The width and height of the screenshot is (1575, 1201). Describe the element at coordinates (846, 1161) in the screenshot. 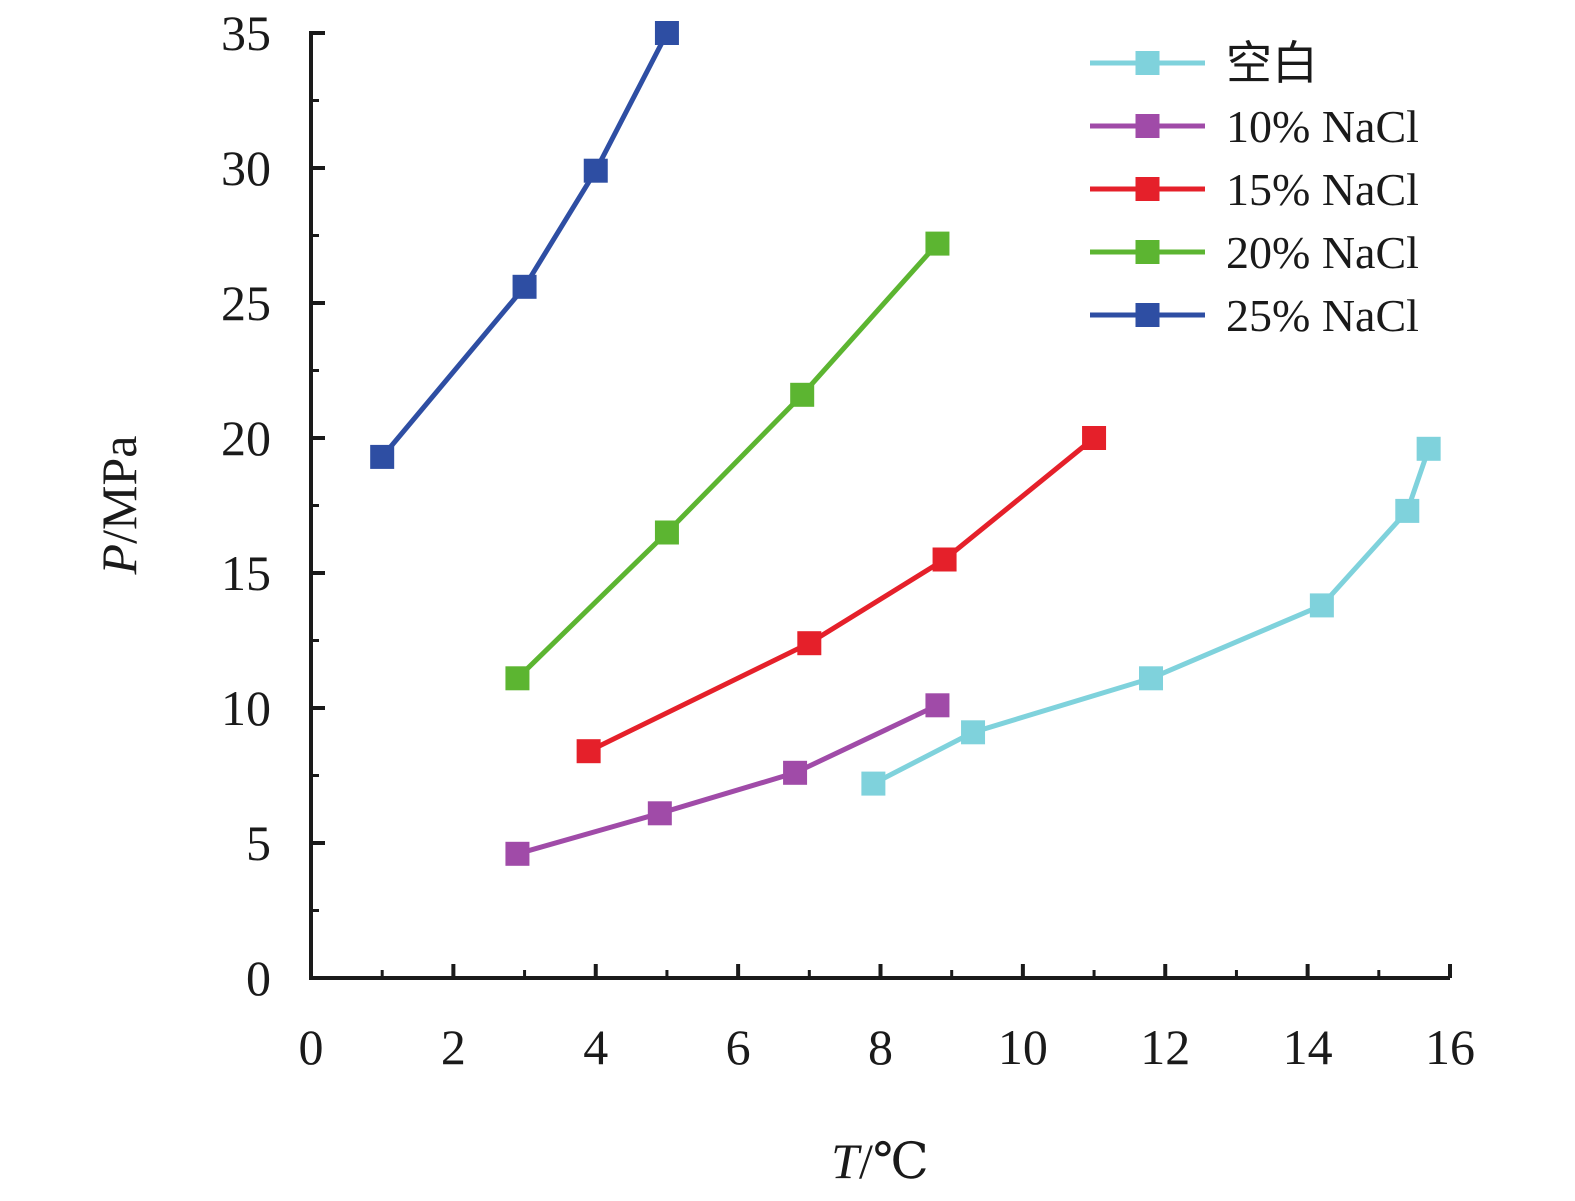

I see `x-axis-var: T` at that location.